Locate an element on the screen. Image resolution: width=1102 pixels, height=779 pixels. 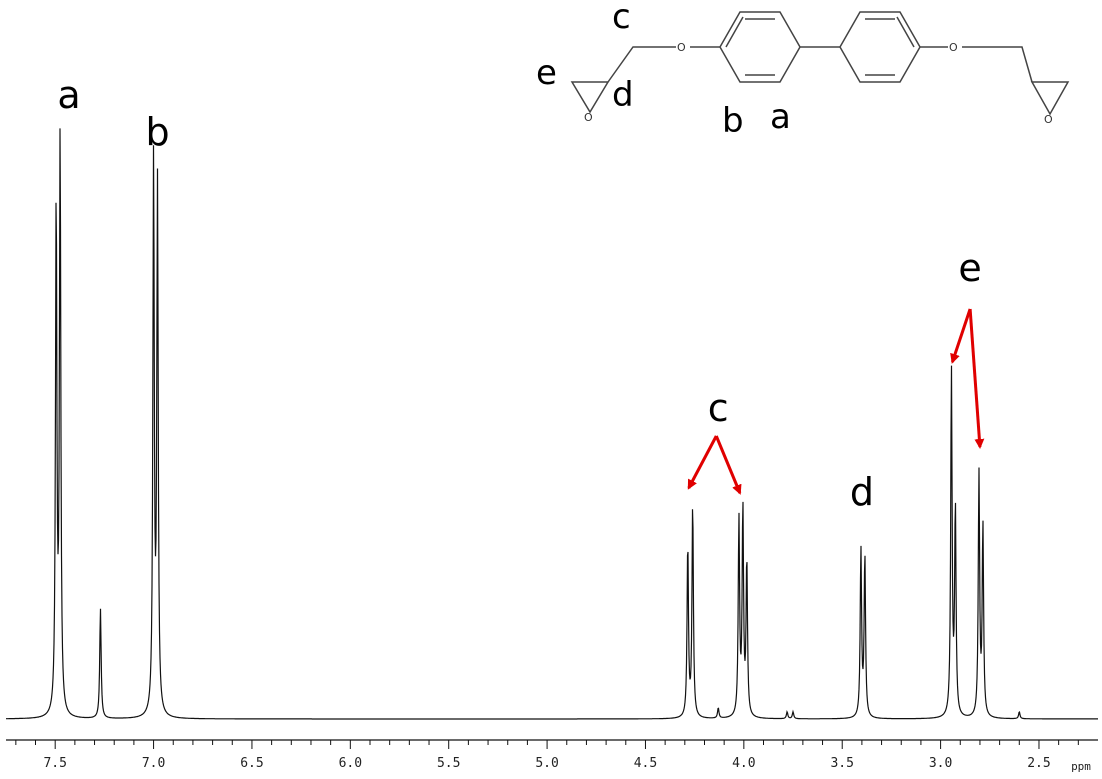
atom-o-2: O is located at coordinates (681, 47).